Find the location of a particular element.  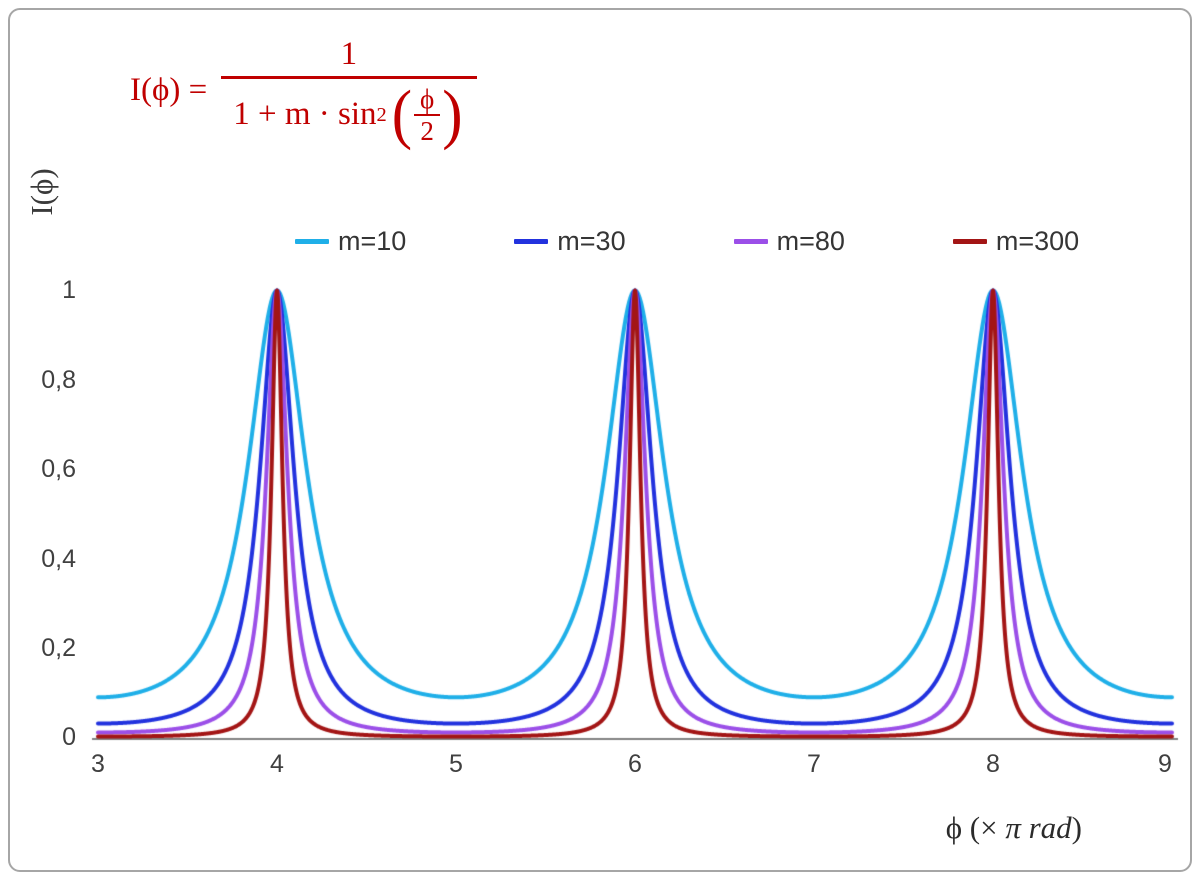

y-tick-label: 1 is located at coordinates (69, 290).